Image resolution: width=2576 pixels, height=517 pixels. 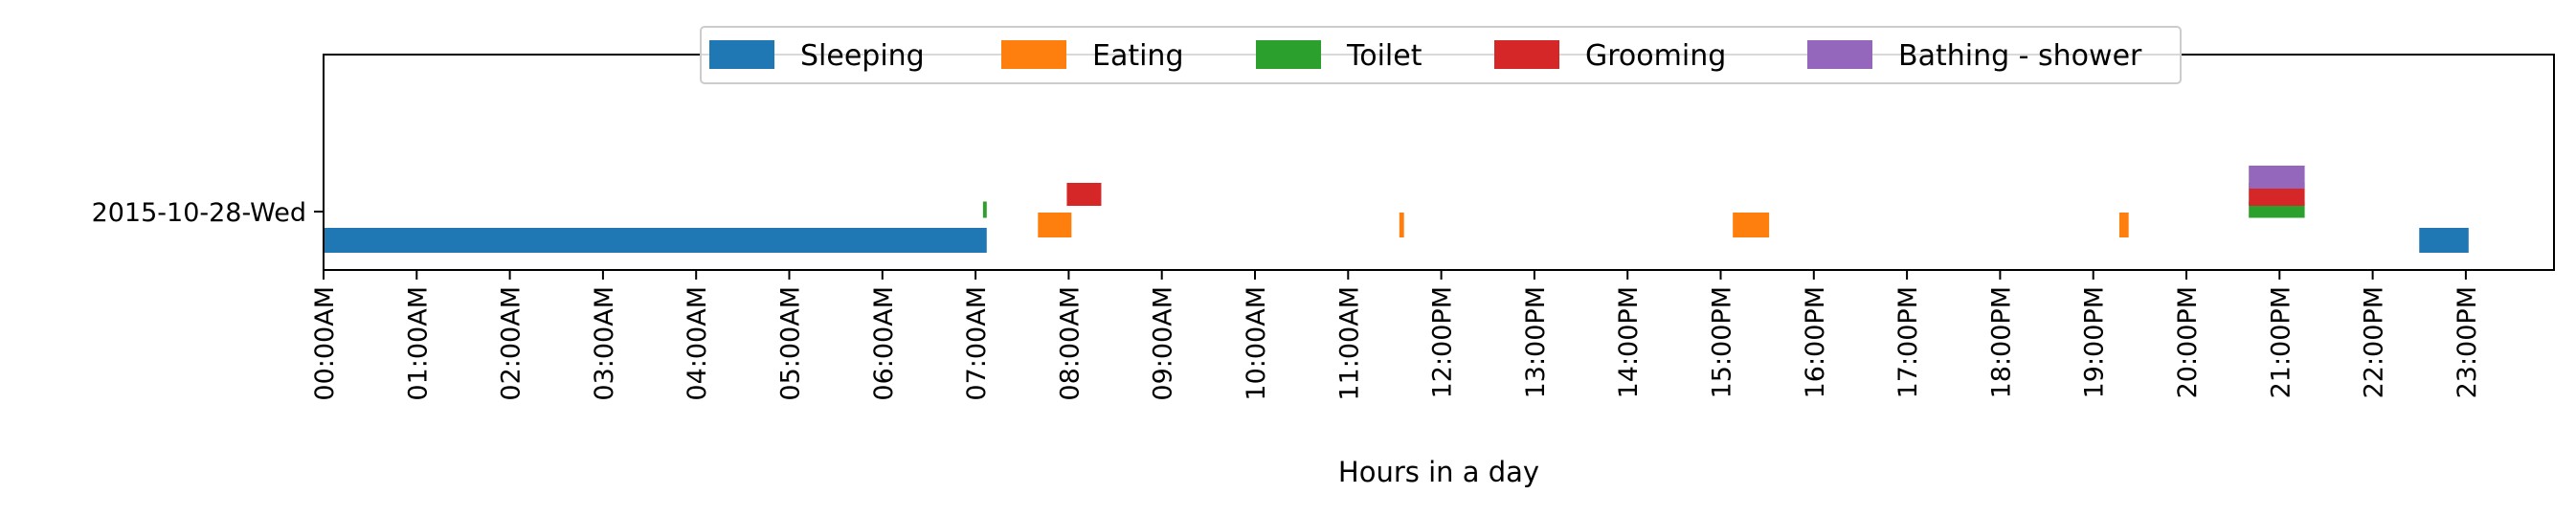 What do you see at coordinates (1138, 56) in the screenshot?
I see `legend-label-eating: Eating` at bounding box center [1138, 56].